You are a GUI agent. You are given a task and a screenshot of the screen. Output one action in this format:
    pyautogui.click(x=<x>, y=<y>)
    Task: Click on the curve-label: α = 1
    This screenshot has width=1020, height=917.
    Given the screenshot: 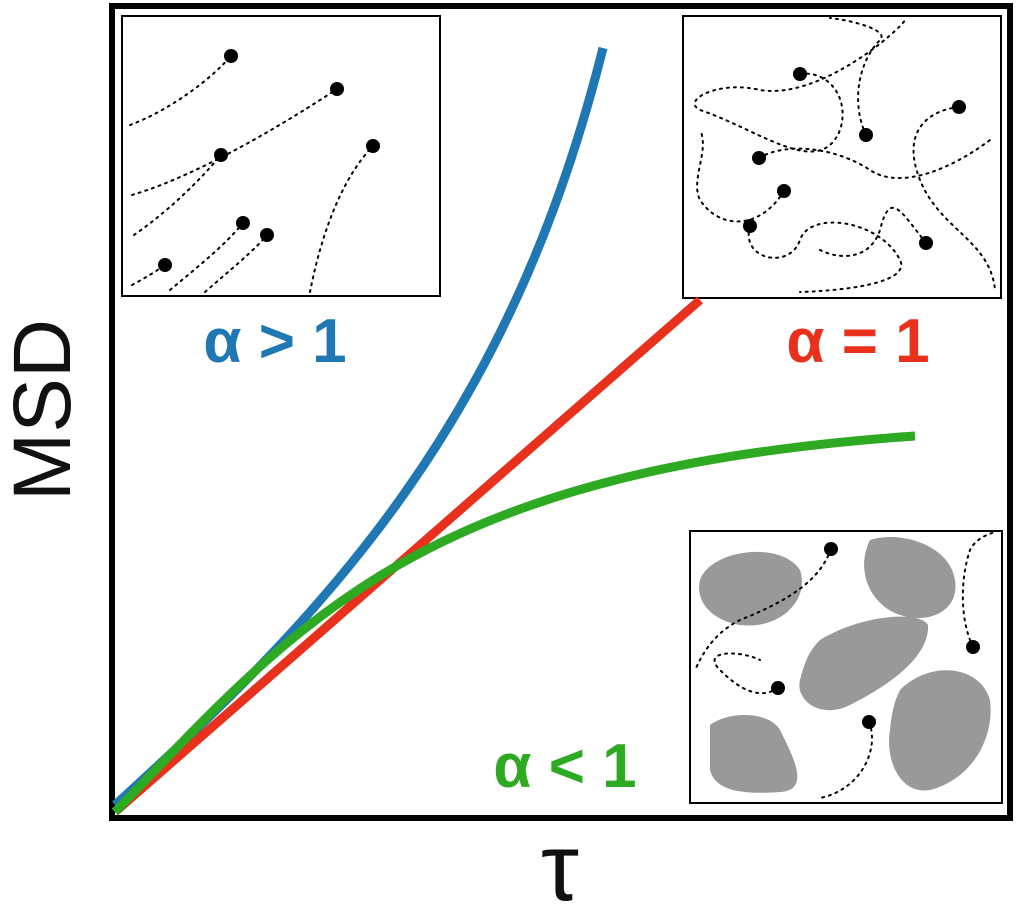 What is the action you would take?
    pyautogui.click(x=857, y=341)
    